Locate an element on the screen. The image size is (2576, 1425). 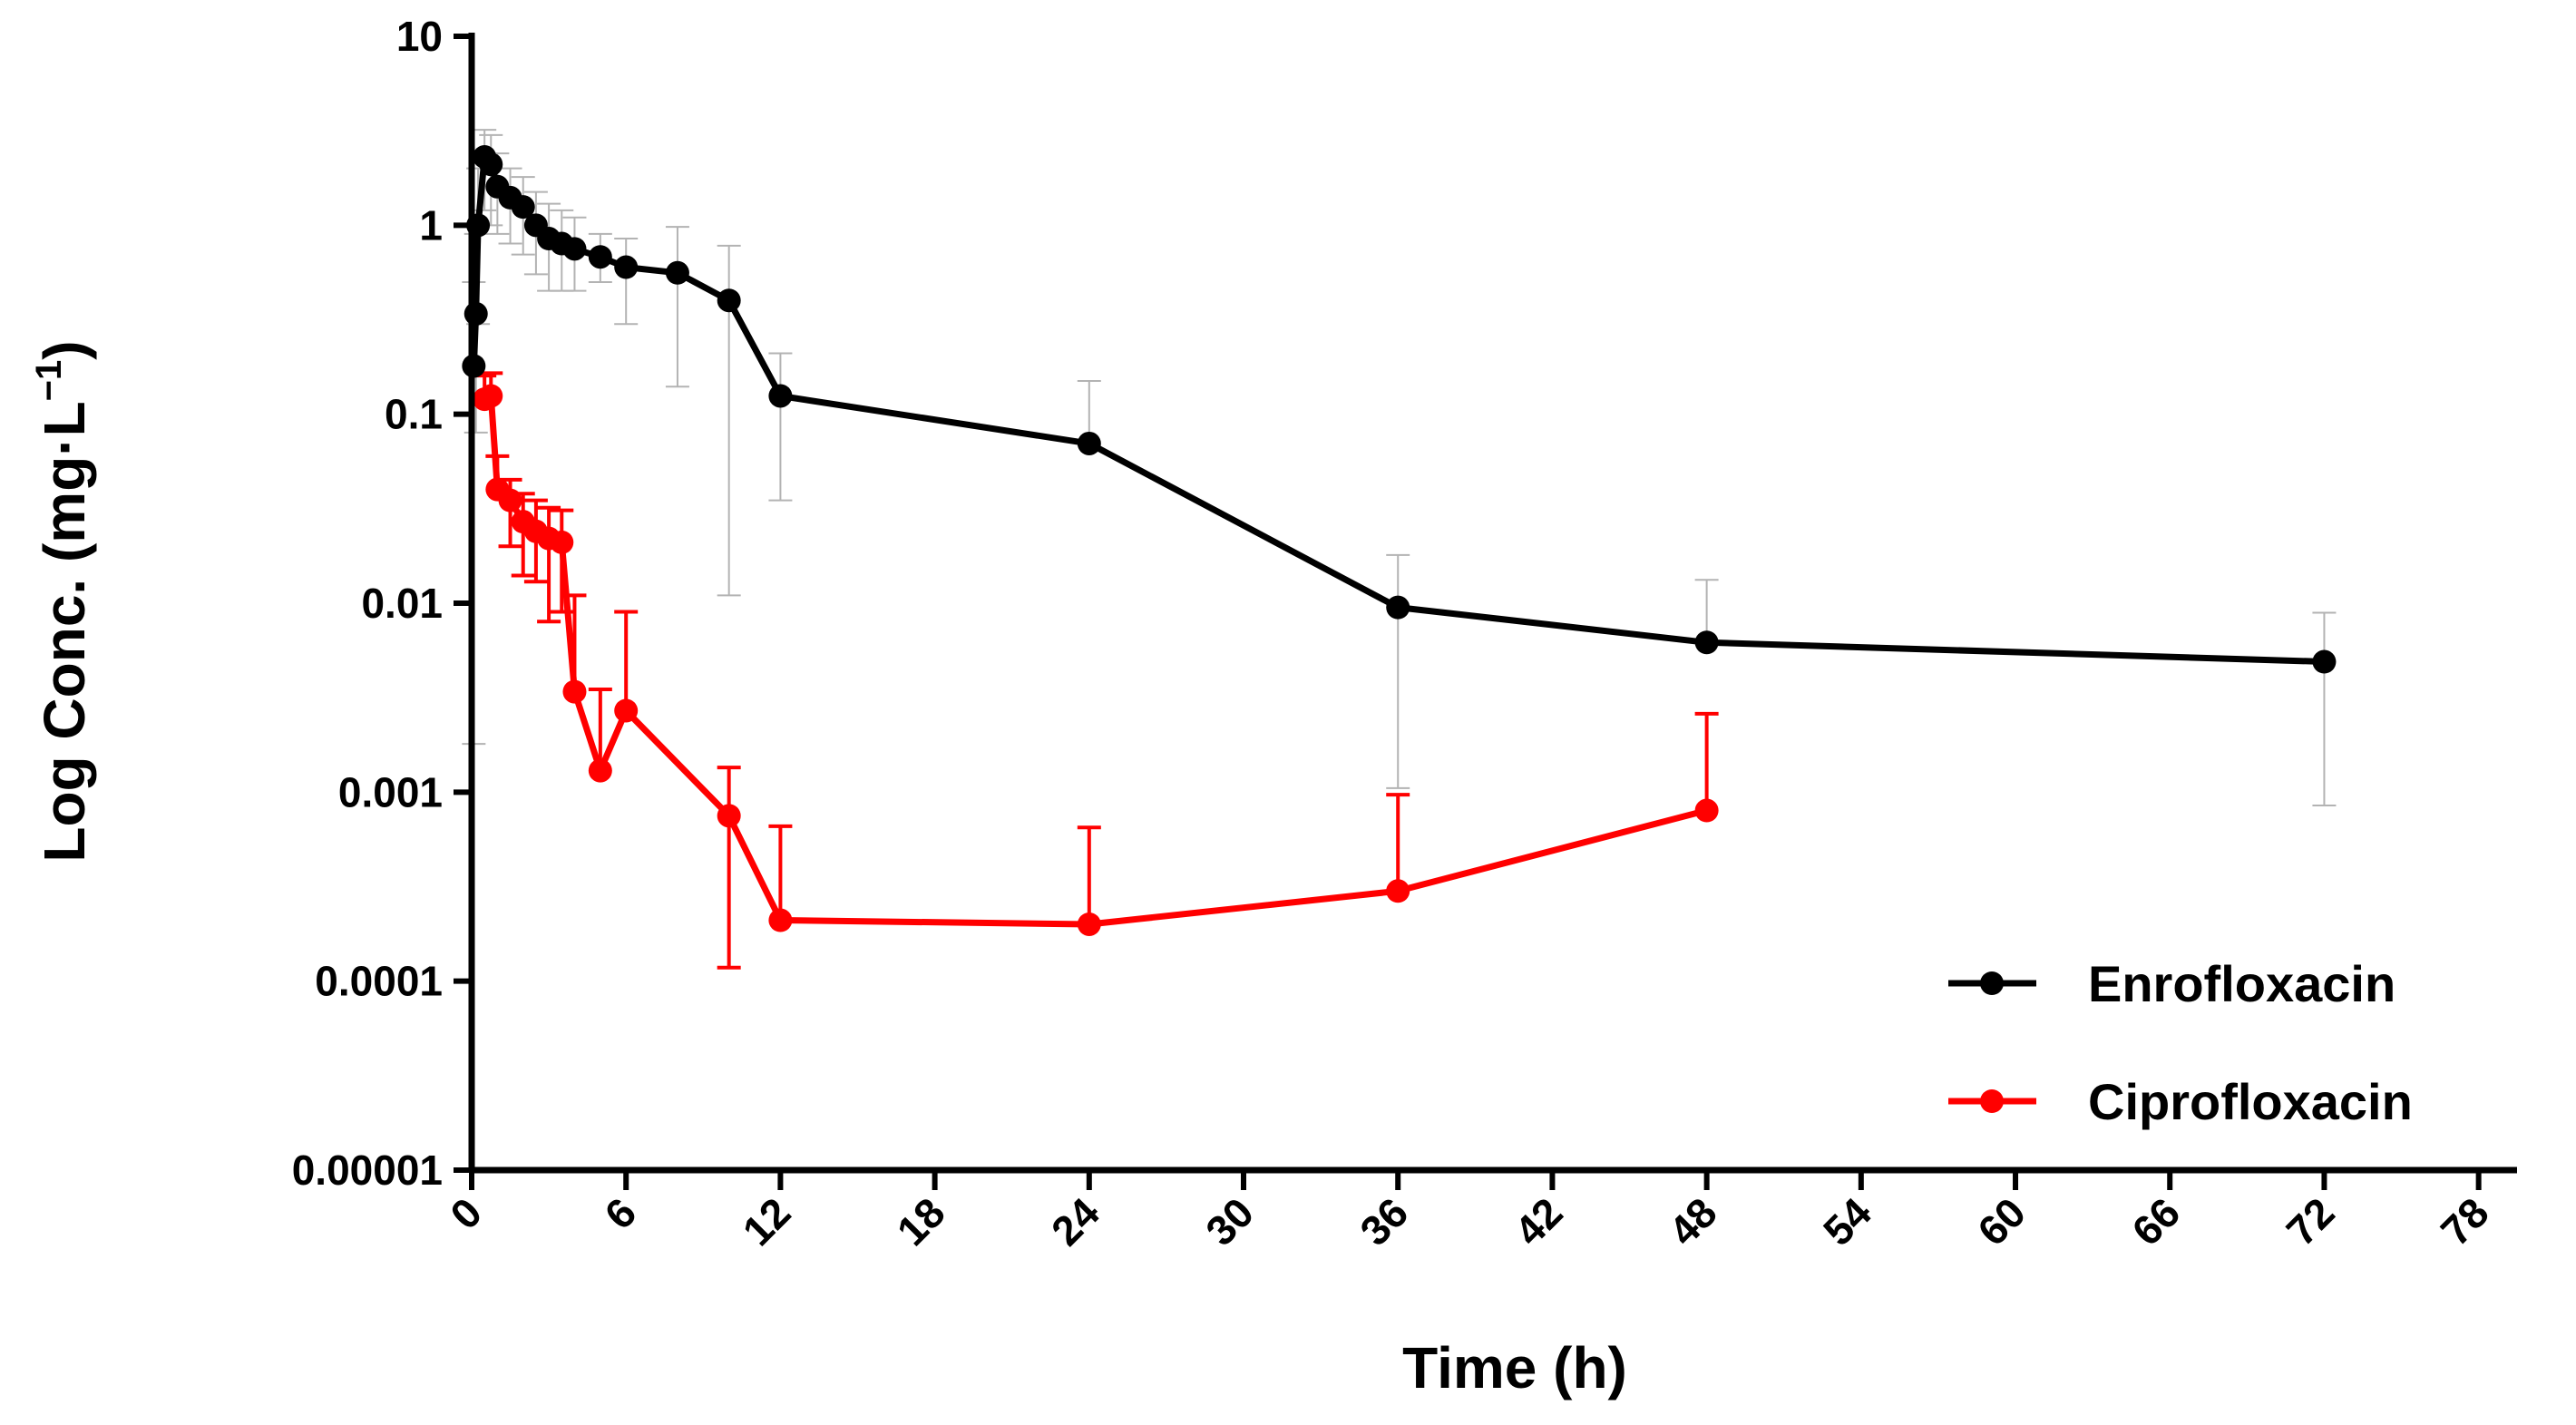
y-axis-title-superscript: −1 is located at coordinates (49, 381).